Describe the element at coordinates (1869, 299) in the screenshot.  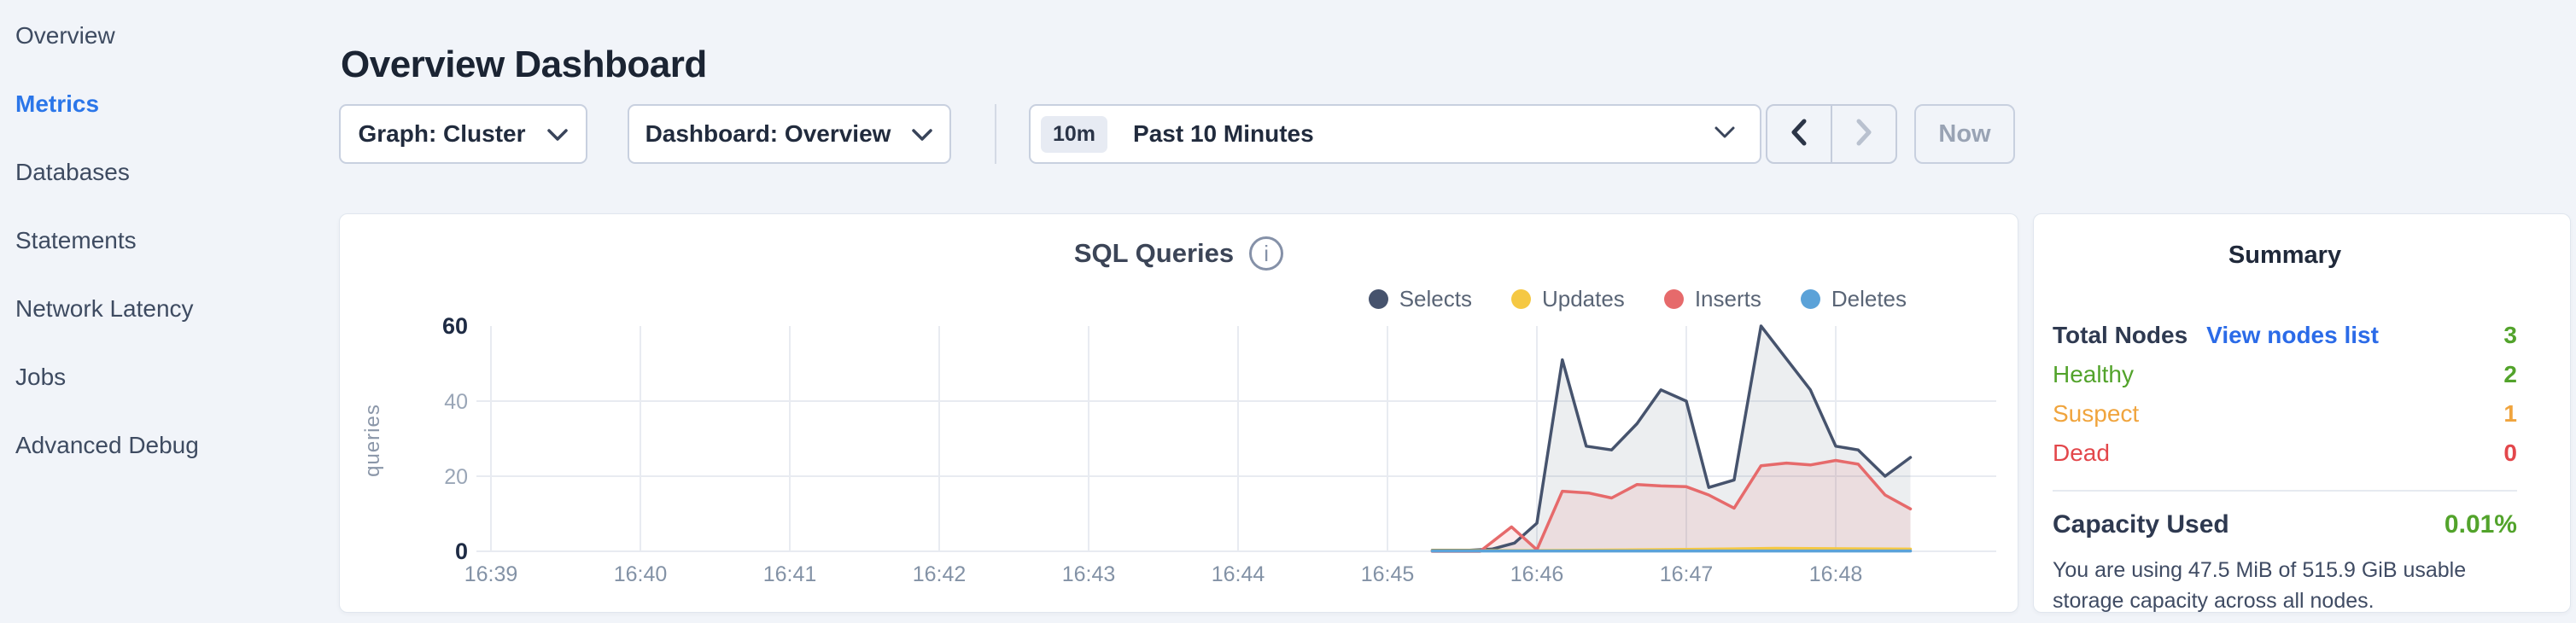
I see `legend-label: Deletes` at that location.